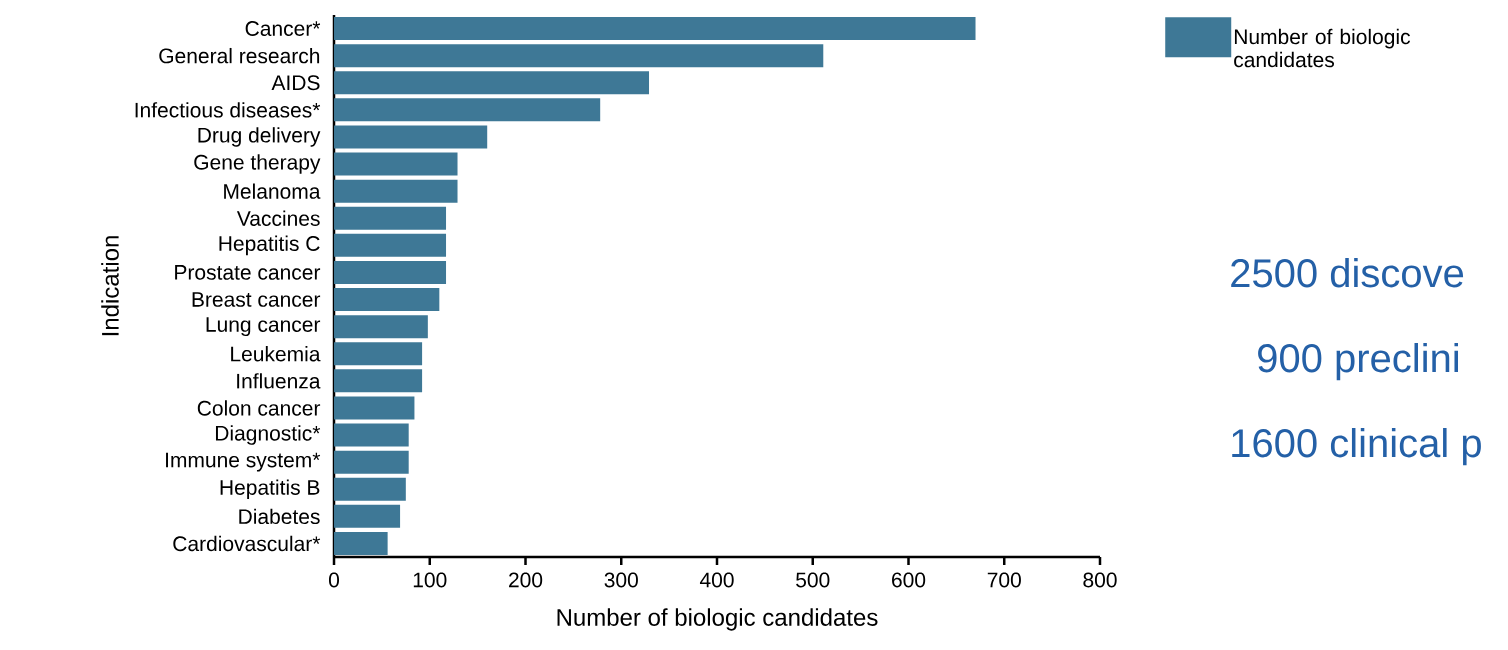 The image size is (1508, 650). What do you see at coordinates (272, 191) in the screenshot?
I see `y-tick-label: Melanoma` at bounding box center [272, 191].